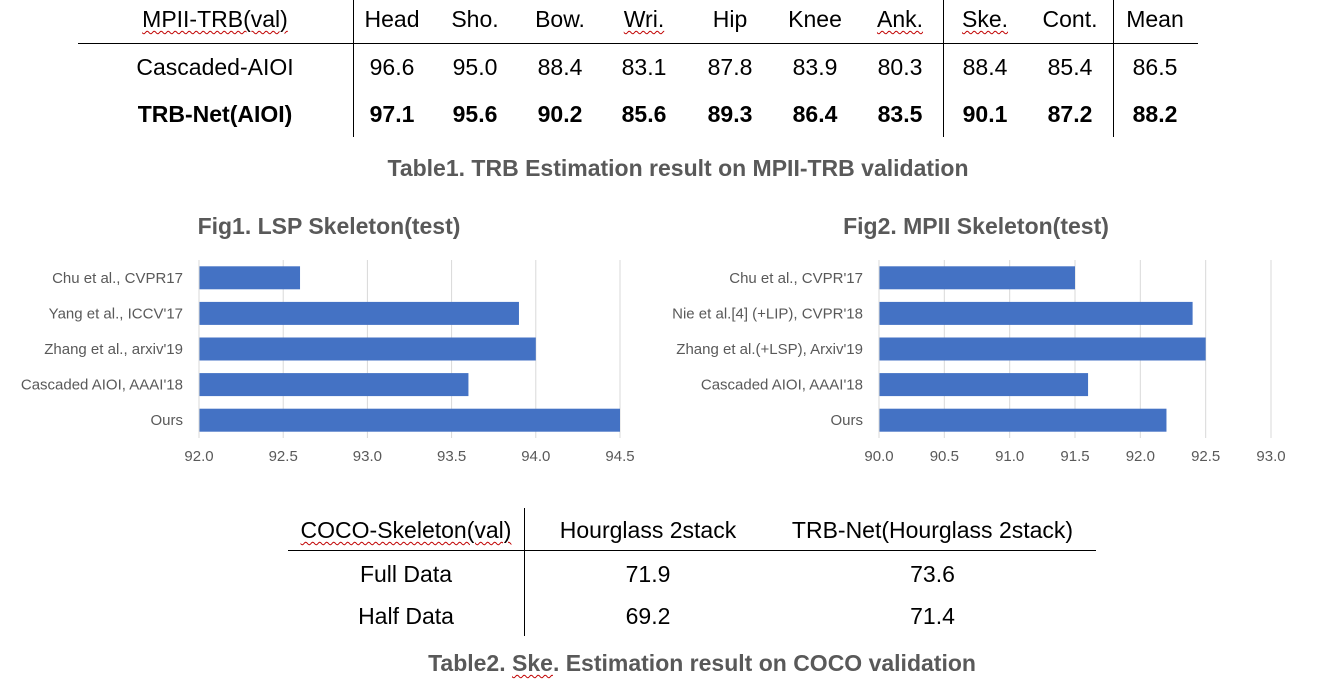 This screenshot has height=682, width=1318. Describe the element at coordinates (406, 574) in the screenshot. I see `table2-row1-name: Full Data` at that location.